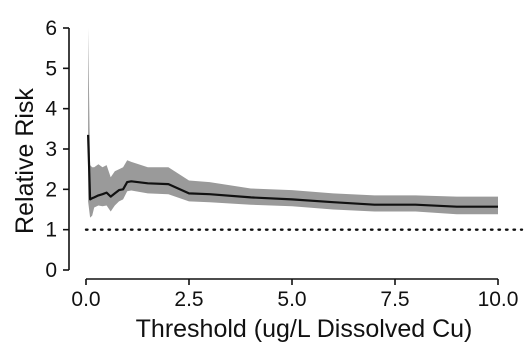 Image resolution: width=526 pixels, height=348 pixels. I want to click on y-tick-label: 0, so click(51, 270).